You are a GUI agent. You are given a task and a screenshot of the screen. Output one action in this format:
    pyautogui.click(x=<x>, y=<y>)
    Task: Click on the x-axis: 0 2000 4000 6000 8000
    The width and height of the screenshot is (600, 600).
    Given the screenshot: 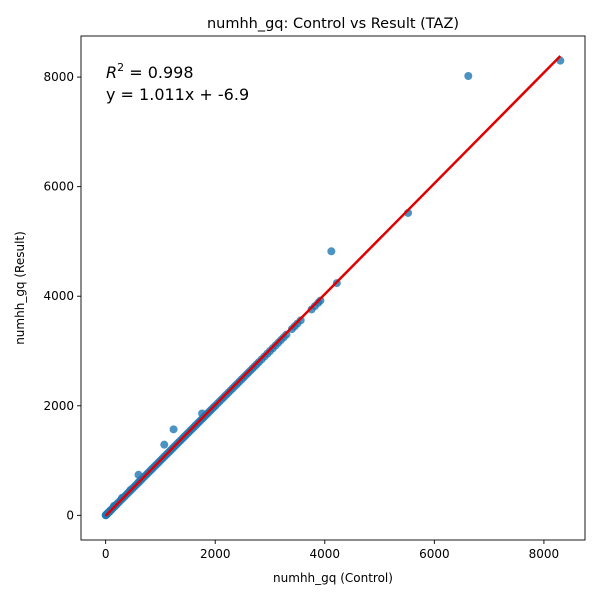 What is the action you would take?
    pyautogui.click(x=330, y=550)
    